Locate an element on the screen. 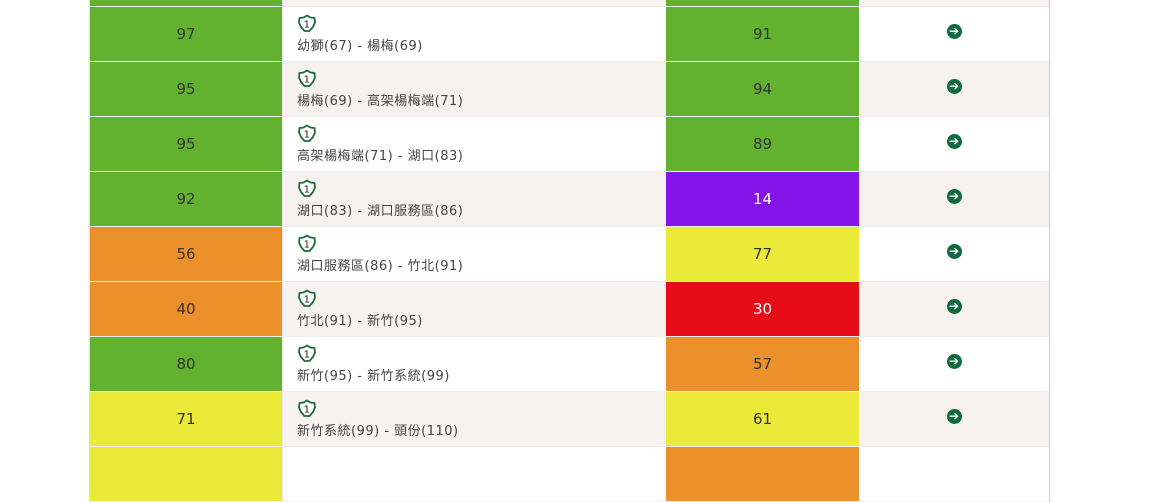  speed-cell-direction-b: 14 is located at coordinates (762, 199).